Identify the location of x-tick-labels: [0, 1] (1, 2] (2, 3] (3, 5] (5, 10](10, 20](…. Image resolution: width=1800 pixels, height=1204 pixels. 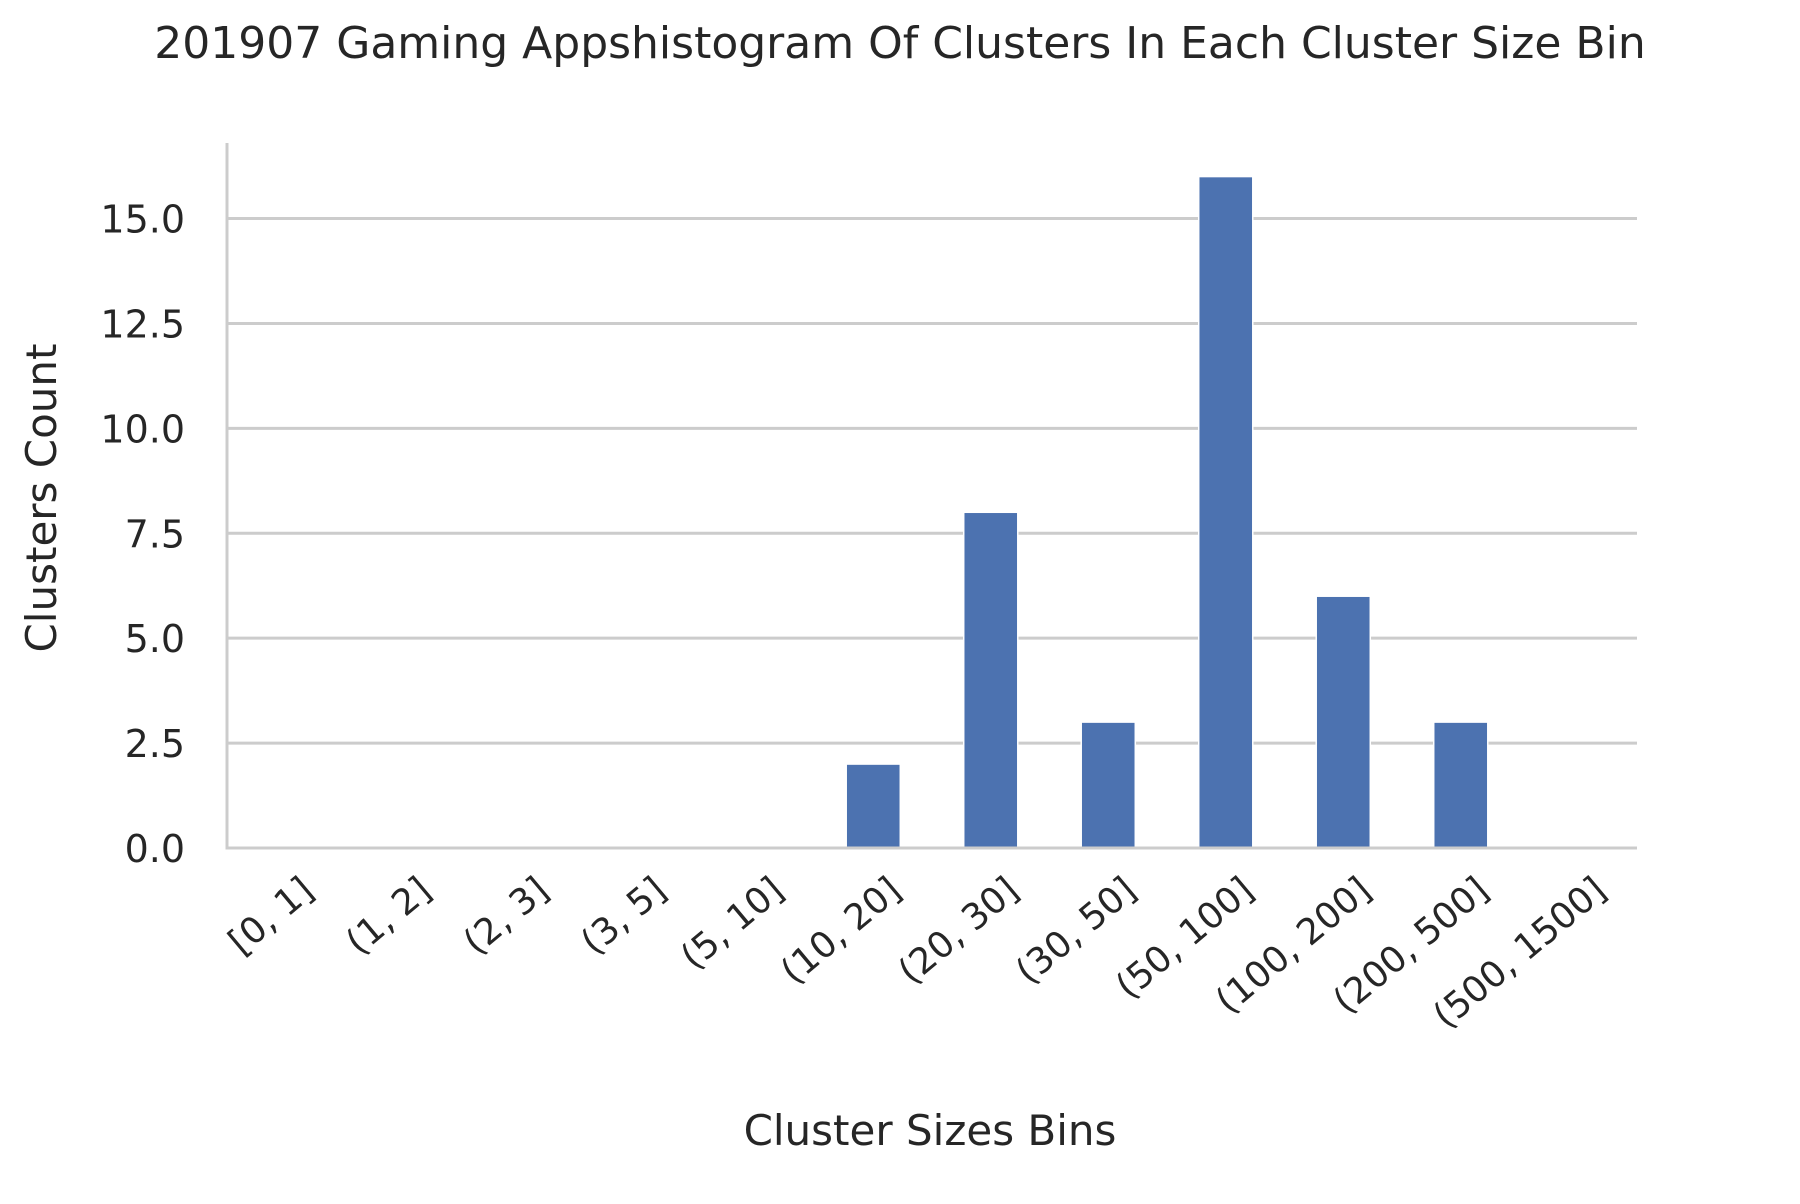
(917, 952).